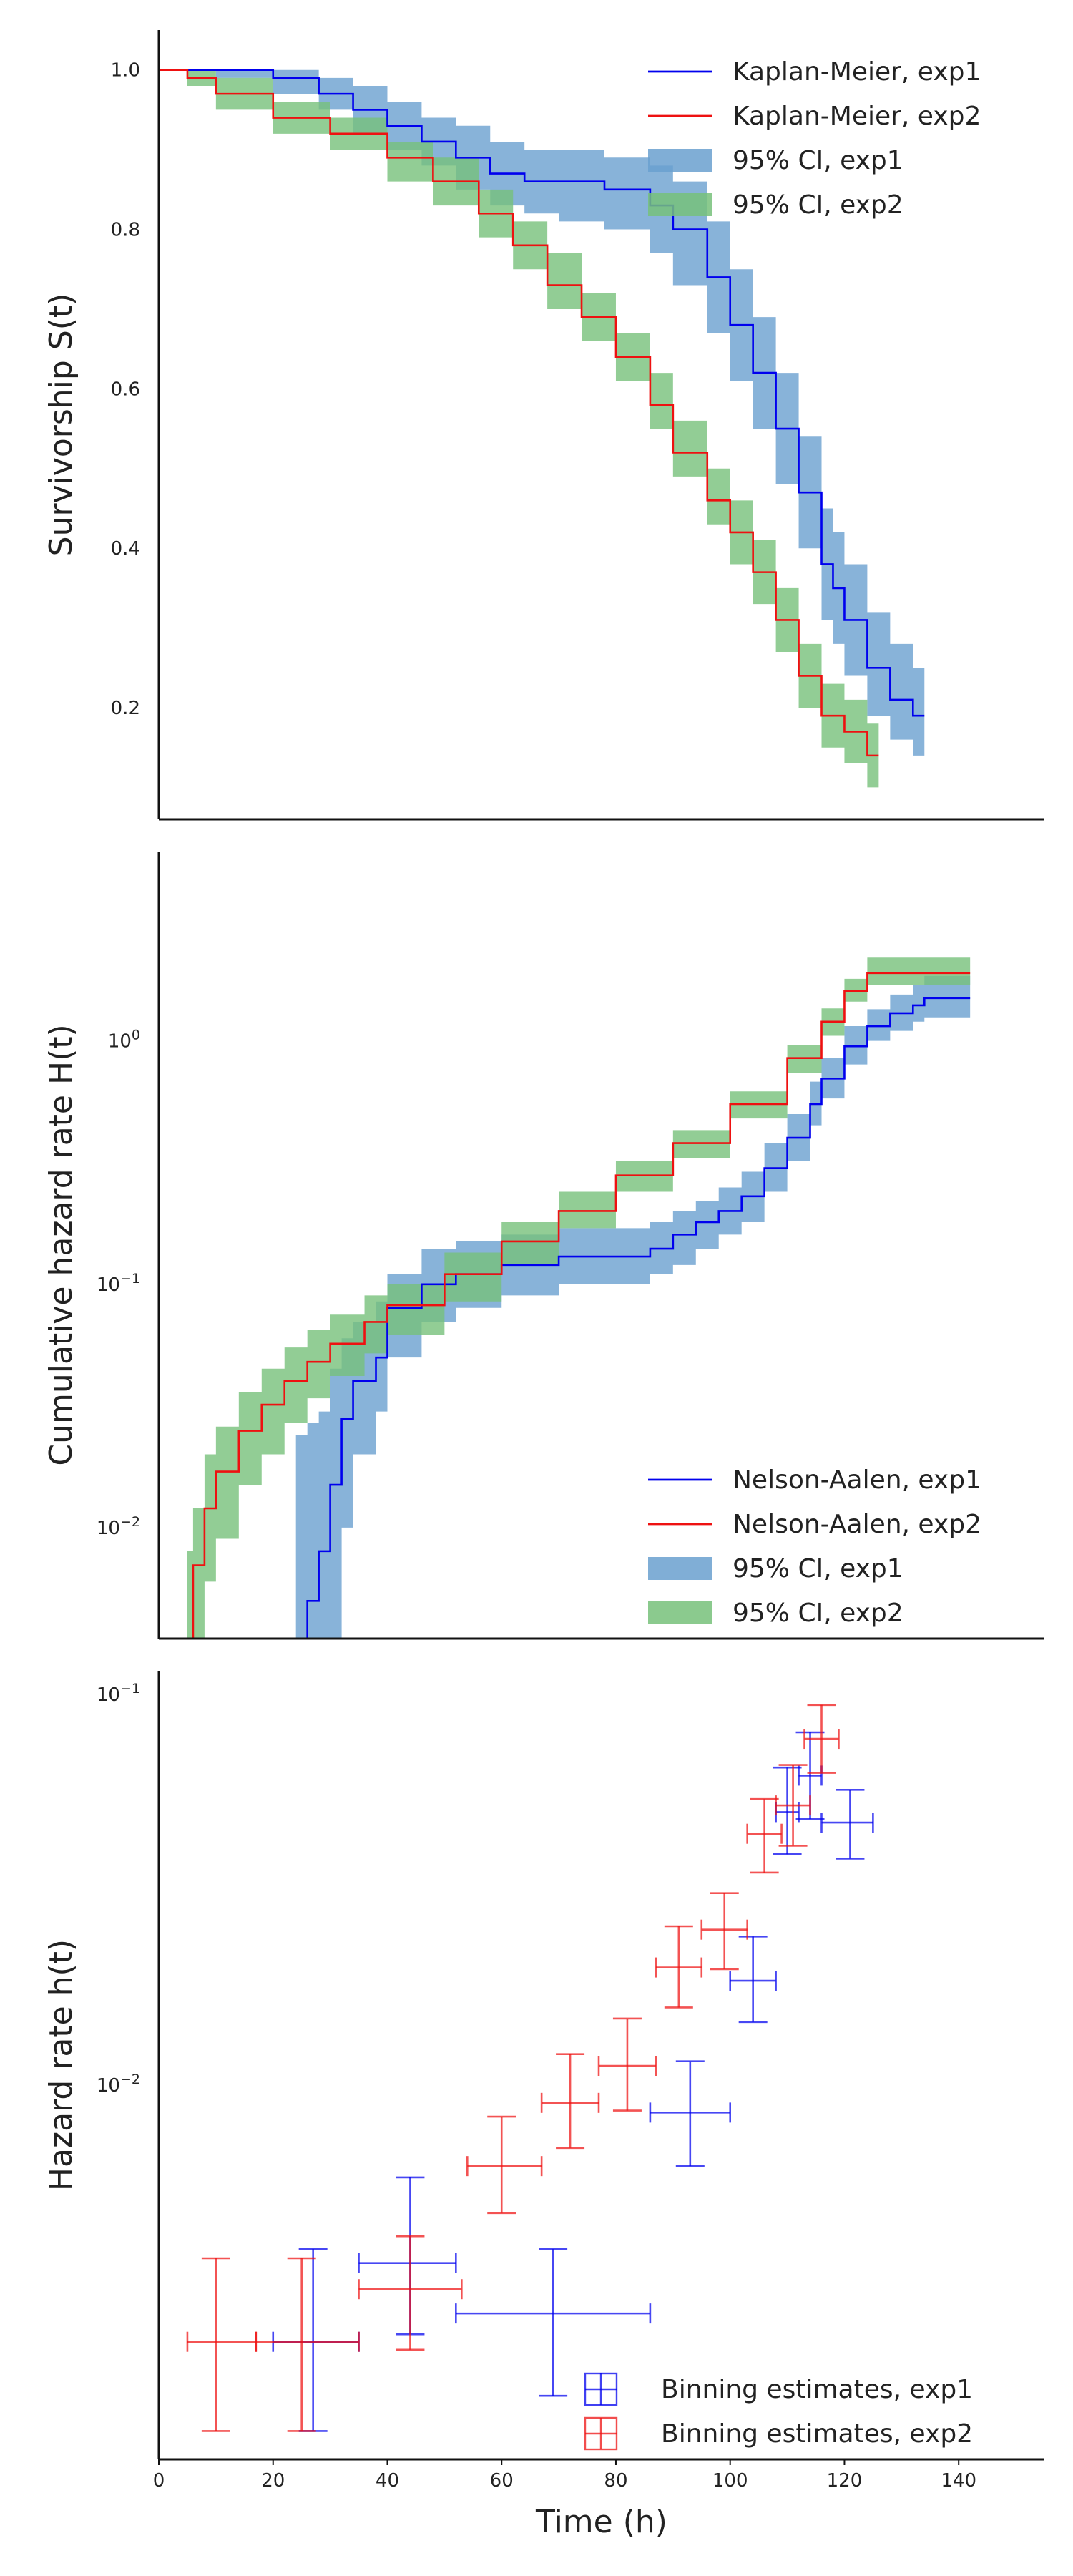  I want to click on legend-label: Nelson-Aalen, exp1, so click(857, 1480).